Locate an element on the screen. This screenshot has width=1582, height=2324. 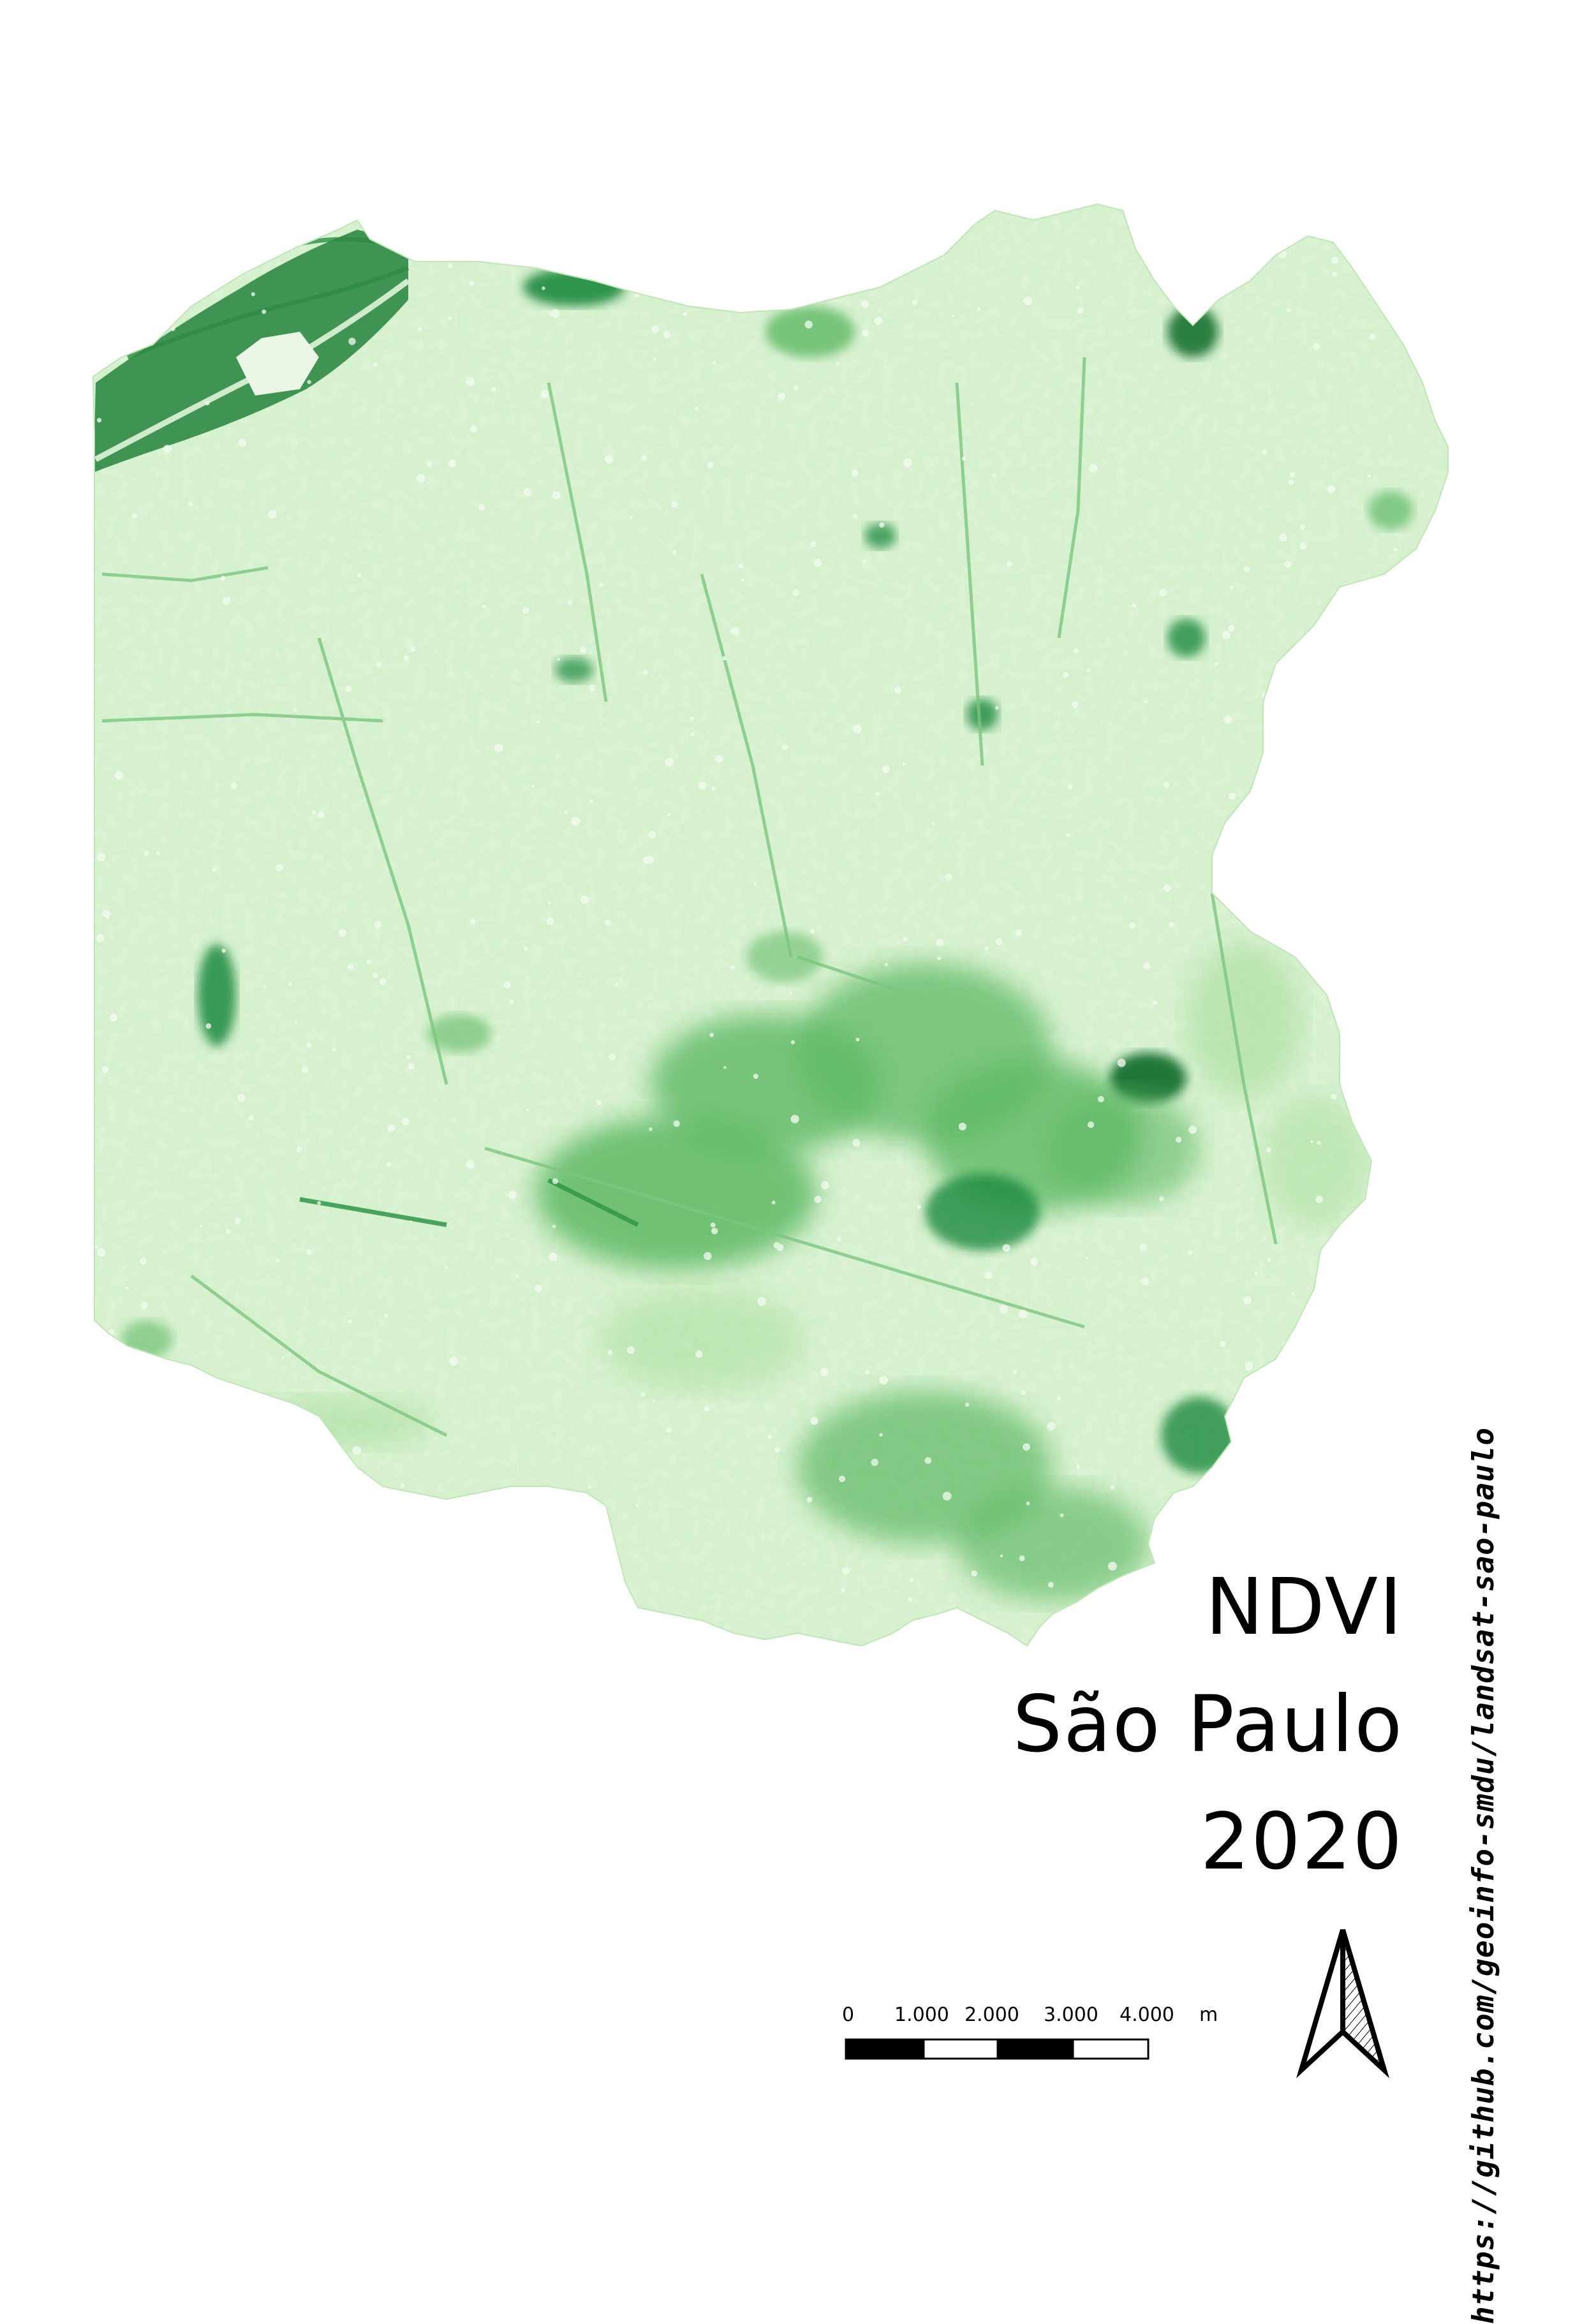
scale-label-1000: 1.000 is located at coordinates (921, 2015).